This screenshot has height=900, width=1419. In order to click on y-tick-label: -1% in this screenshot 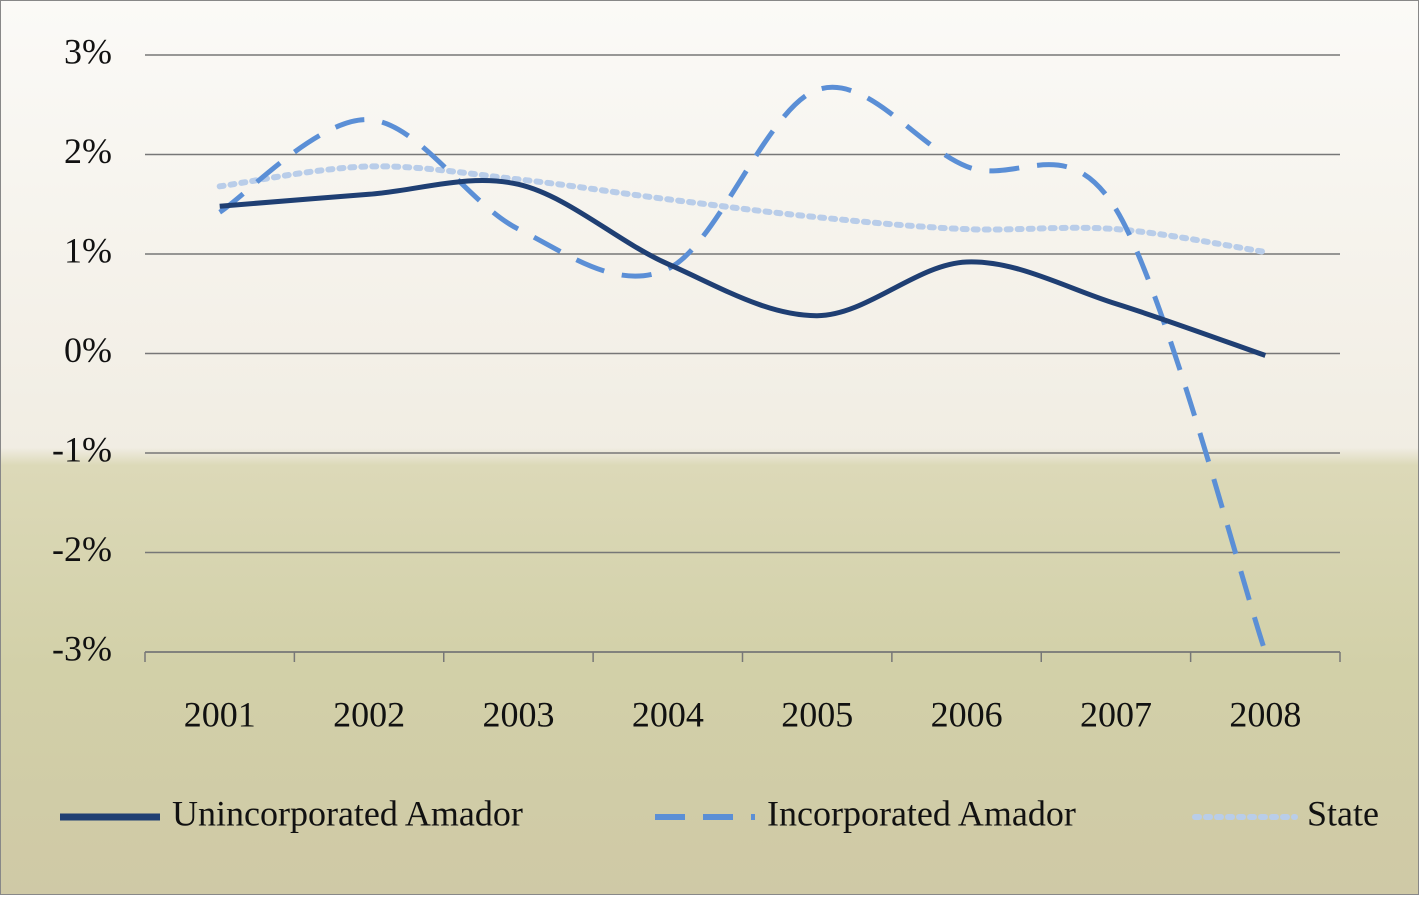, I will do `click(82, 449)`.